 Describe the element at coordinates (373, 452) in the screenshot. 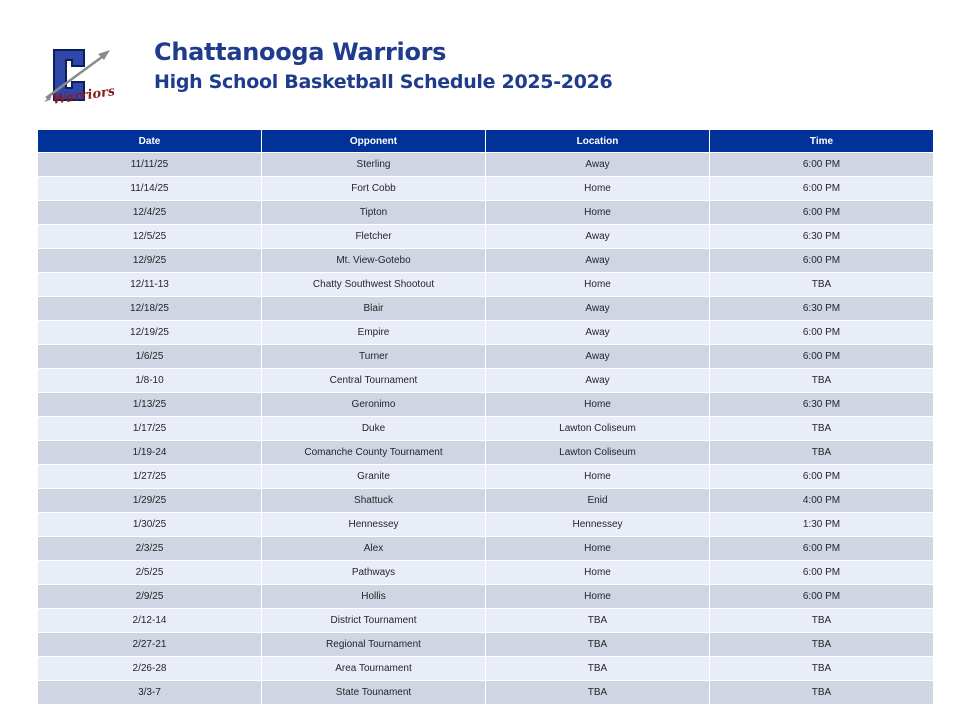

I see `cell-opponent: Comanche County Tournament` at that location.